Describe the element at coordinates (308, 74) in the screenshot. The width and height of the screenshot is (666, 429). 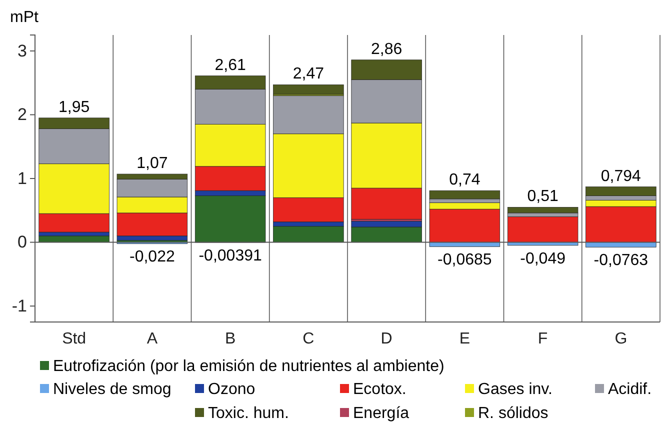
I see `total-label: 2,47` at that location.